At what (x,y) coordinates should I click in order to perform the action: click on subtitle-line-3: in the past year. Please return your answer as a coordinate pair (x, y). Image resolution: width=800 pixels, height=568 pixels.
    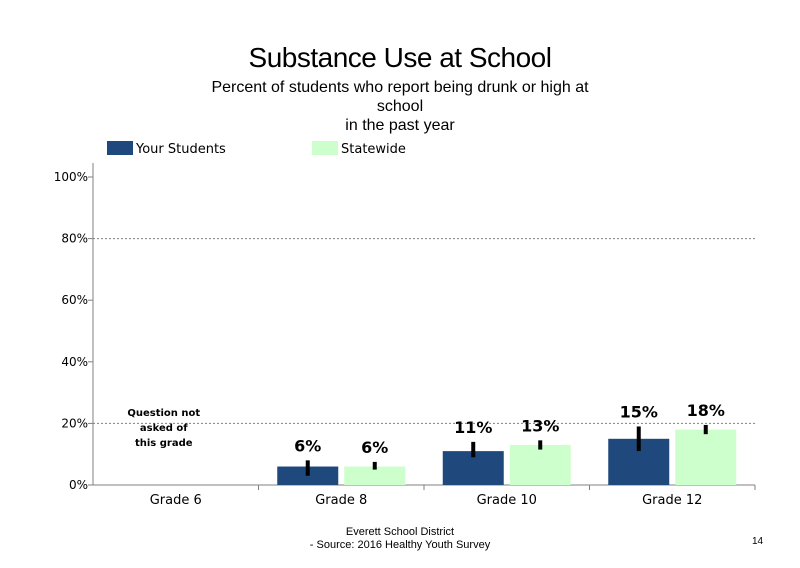
    Looking at the image, I should click on (400, 125).